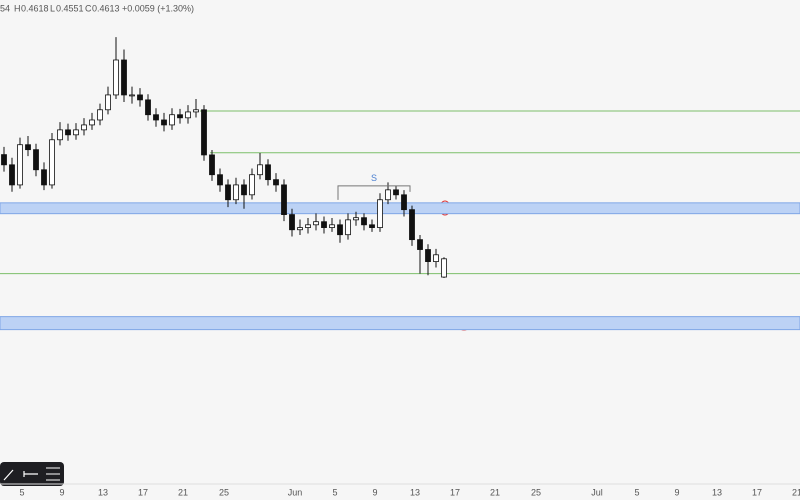 The height and width of the screenshot is (500, 800). Describe the element at coordinates (52, 8) in the screenshot. I see `header-low-label: L` at that location.